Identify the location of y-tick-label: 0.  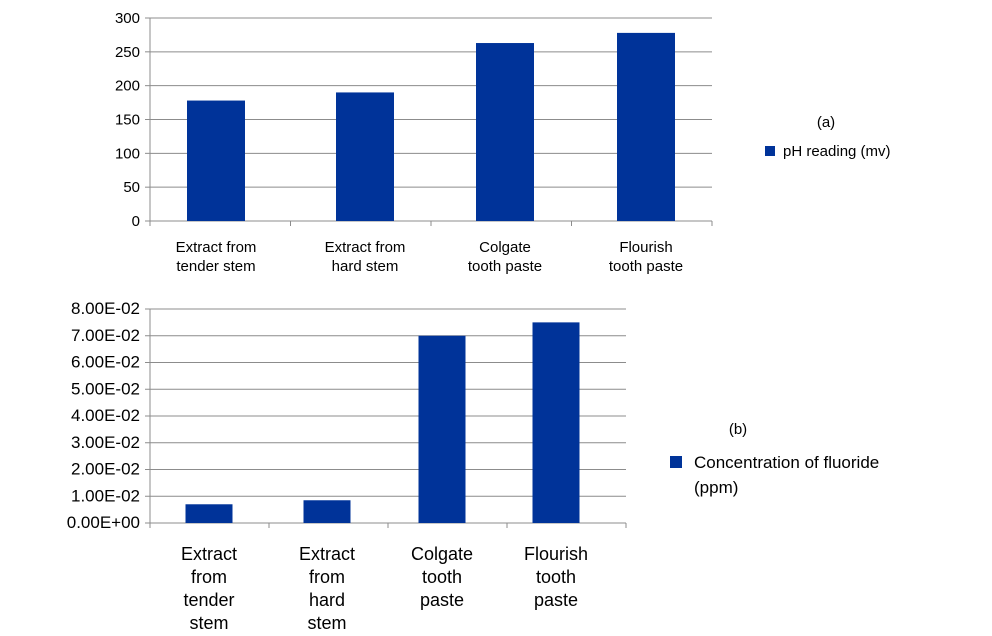
(136, 221).